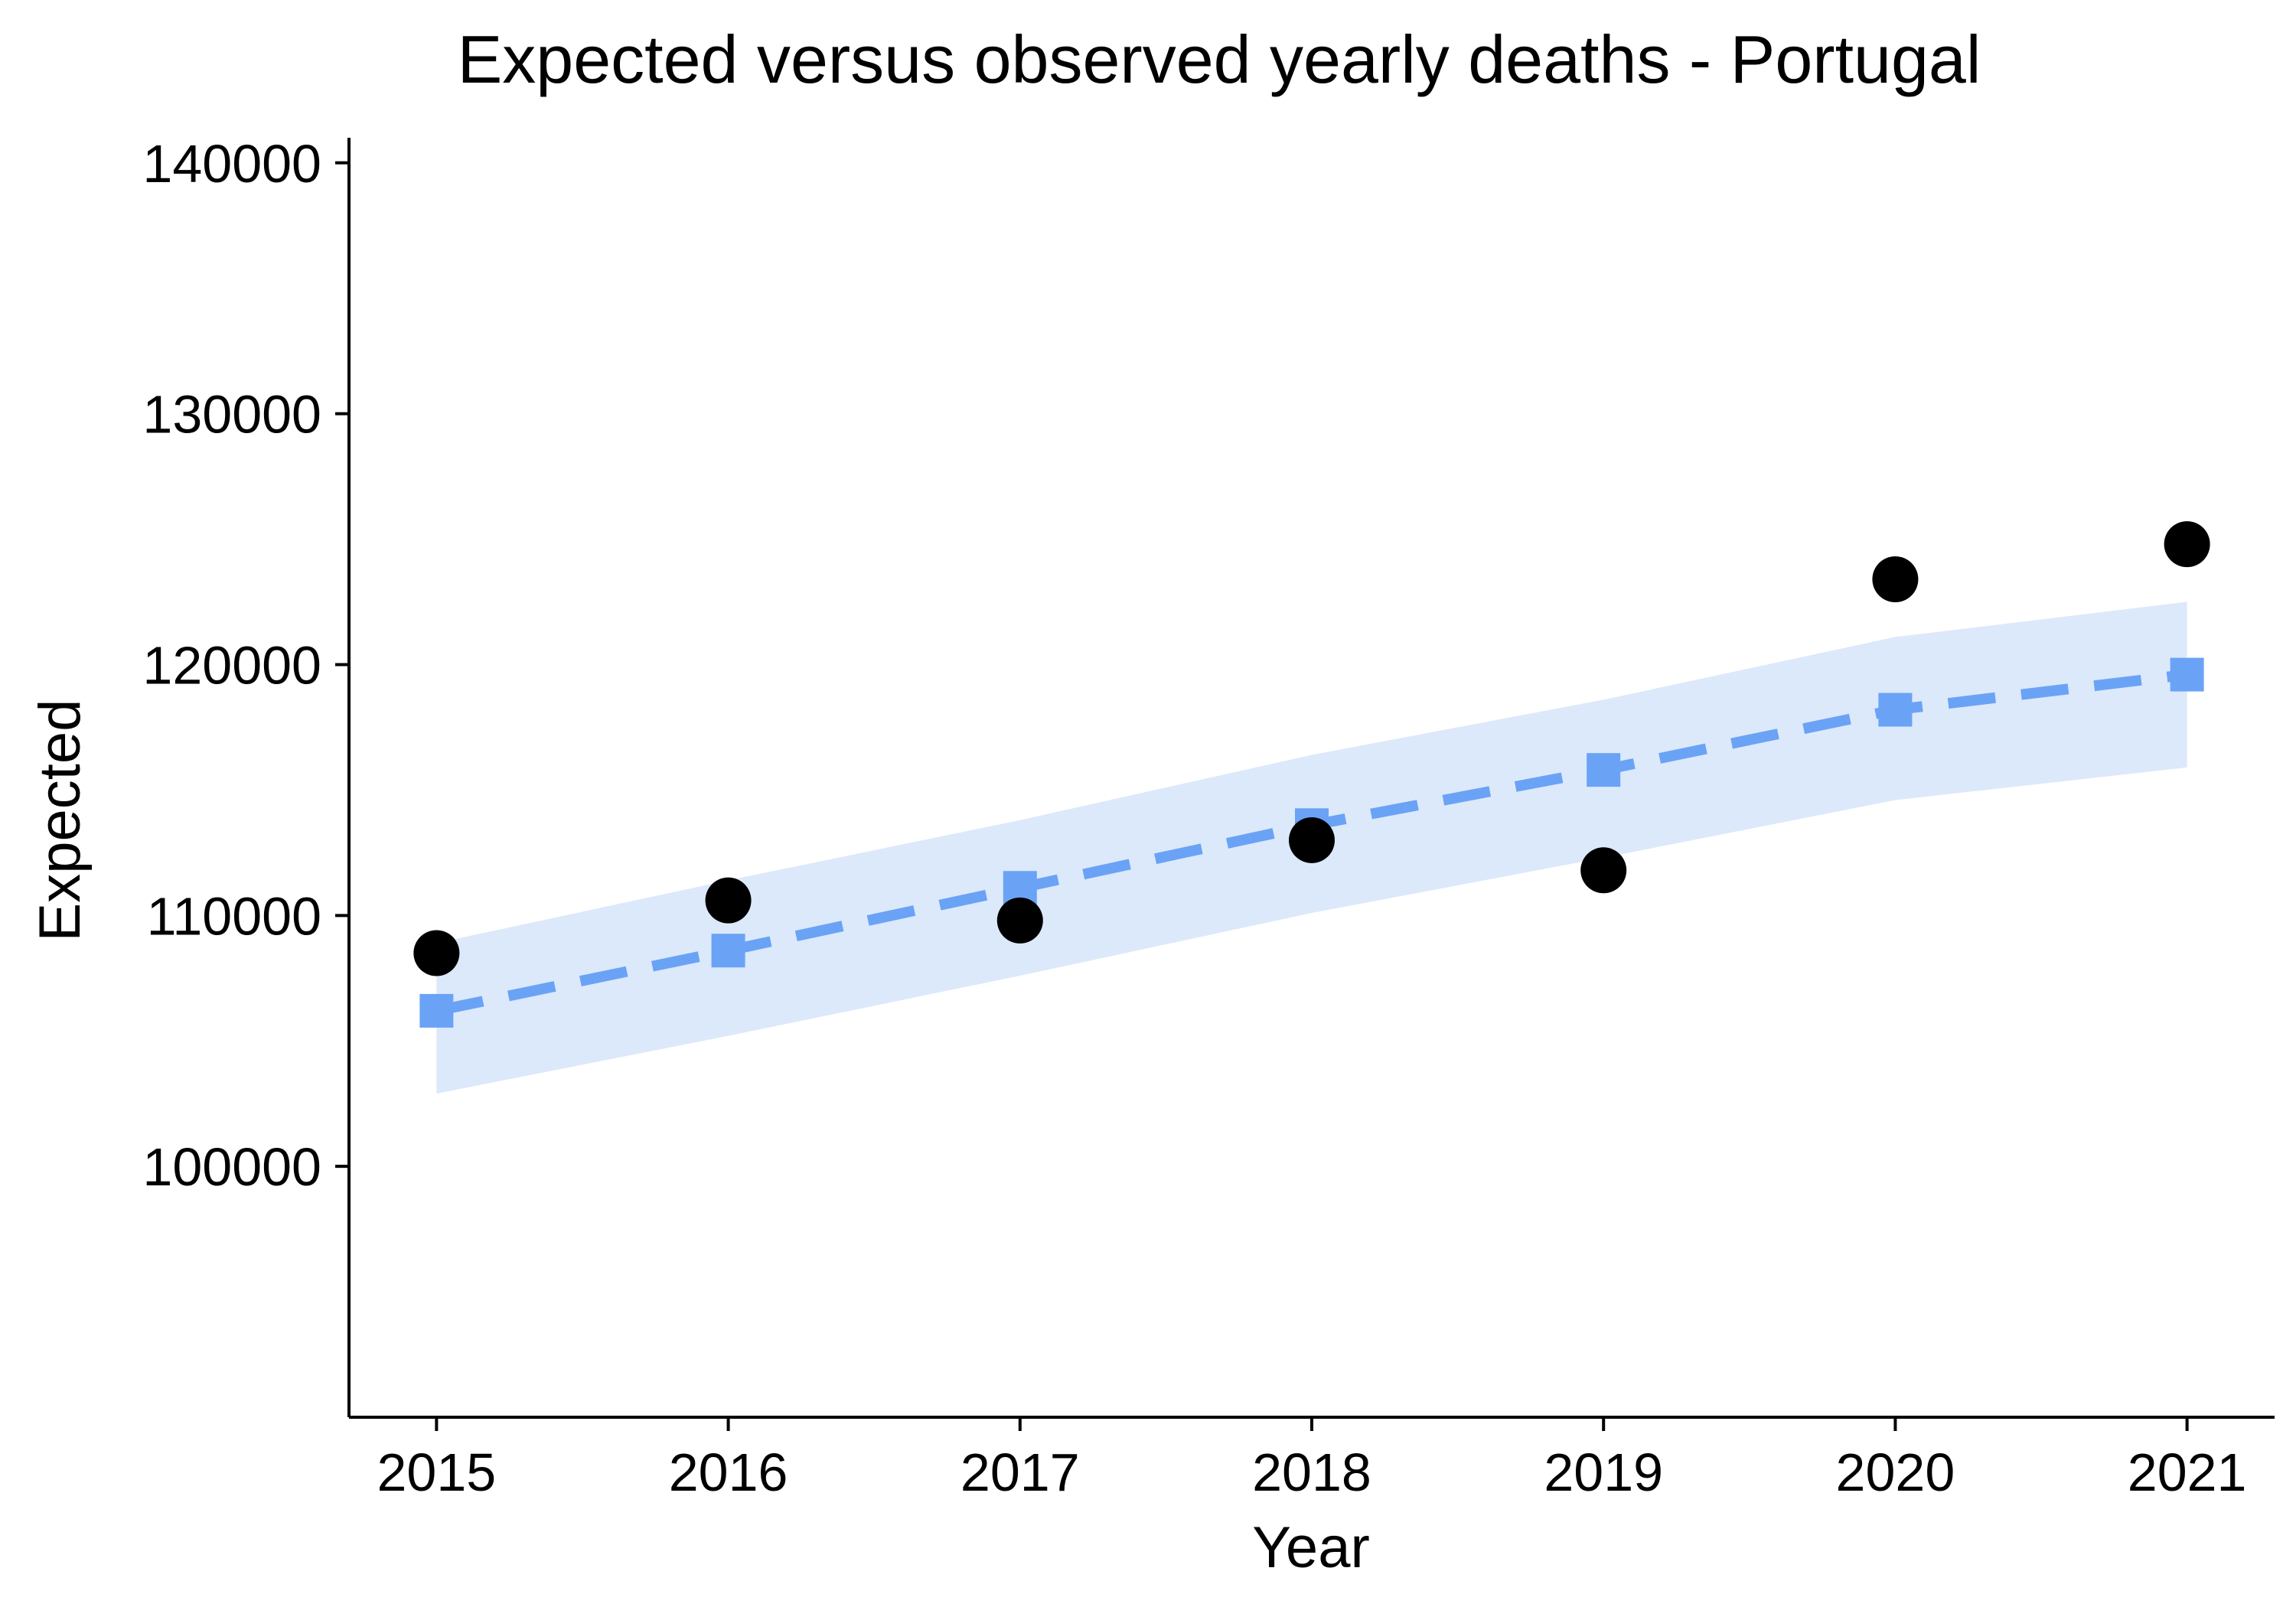 This screenshot has width=2296, height=1607. What do you see at coordinates (234, 916) in the screenshot?
I see `y-tick-label-110000: 110000` at bounding box center [234, 916].